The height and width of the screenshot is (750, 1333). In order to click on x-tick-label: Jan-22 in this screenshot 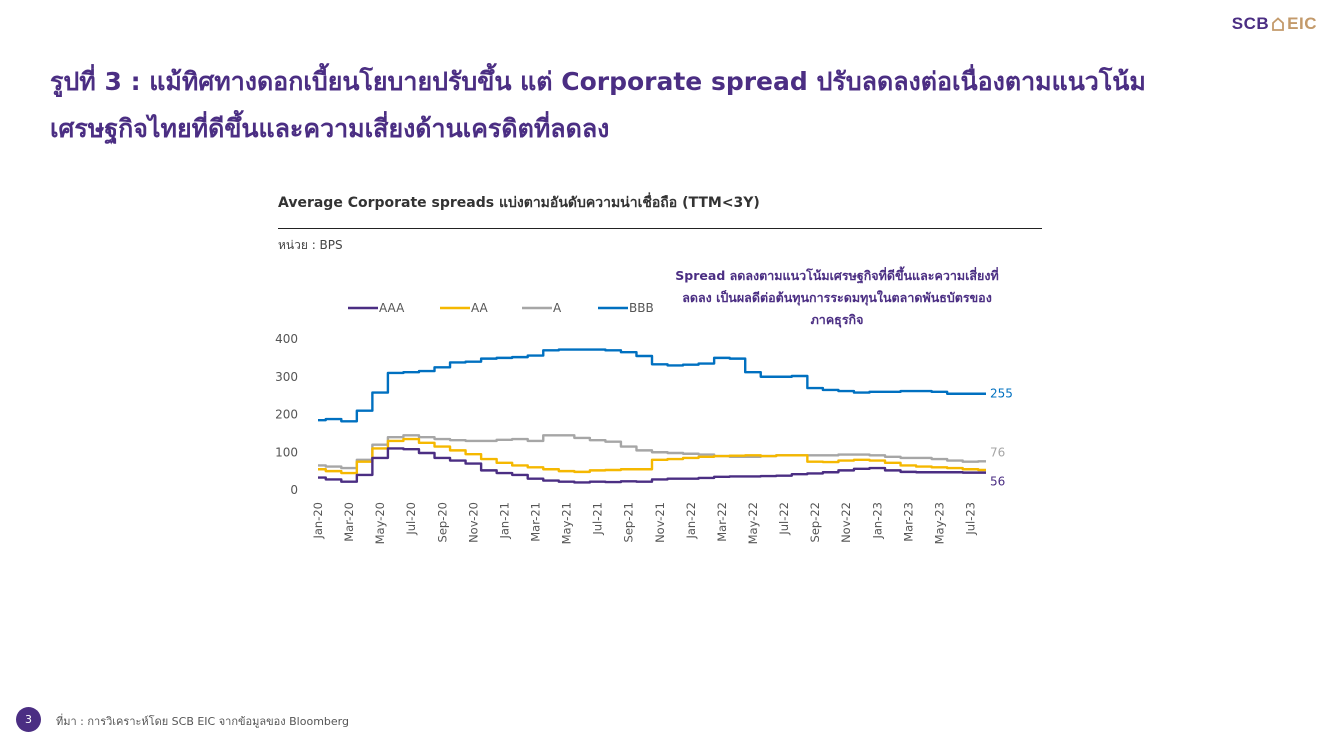, I will do `click(691, 521)`.